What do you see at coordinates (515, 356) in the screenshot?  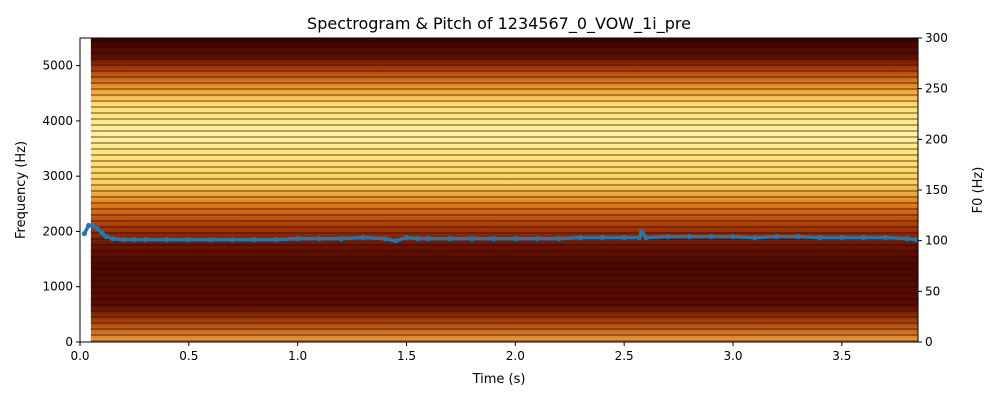 I see `x-tick-label: 2.0` at bounding box center [515, 356].